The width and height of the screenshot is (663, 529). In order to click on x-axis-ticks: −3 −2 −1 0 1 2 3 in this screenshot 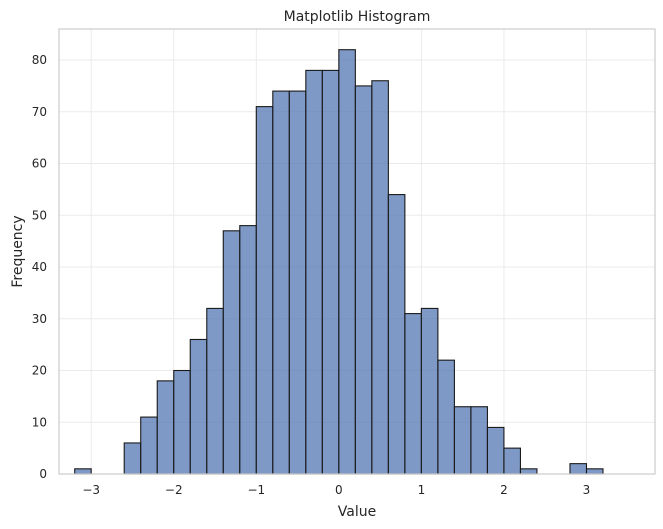, I will do `click(336, 490)`.